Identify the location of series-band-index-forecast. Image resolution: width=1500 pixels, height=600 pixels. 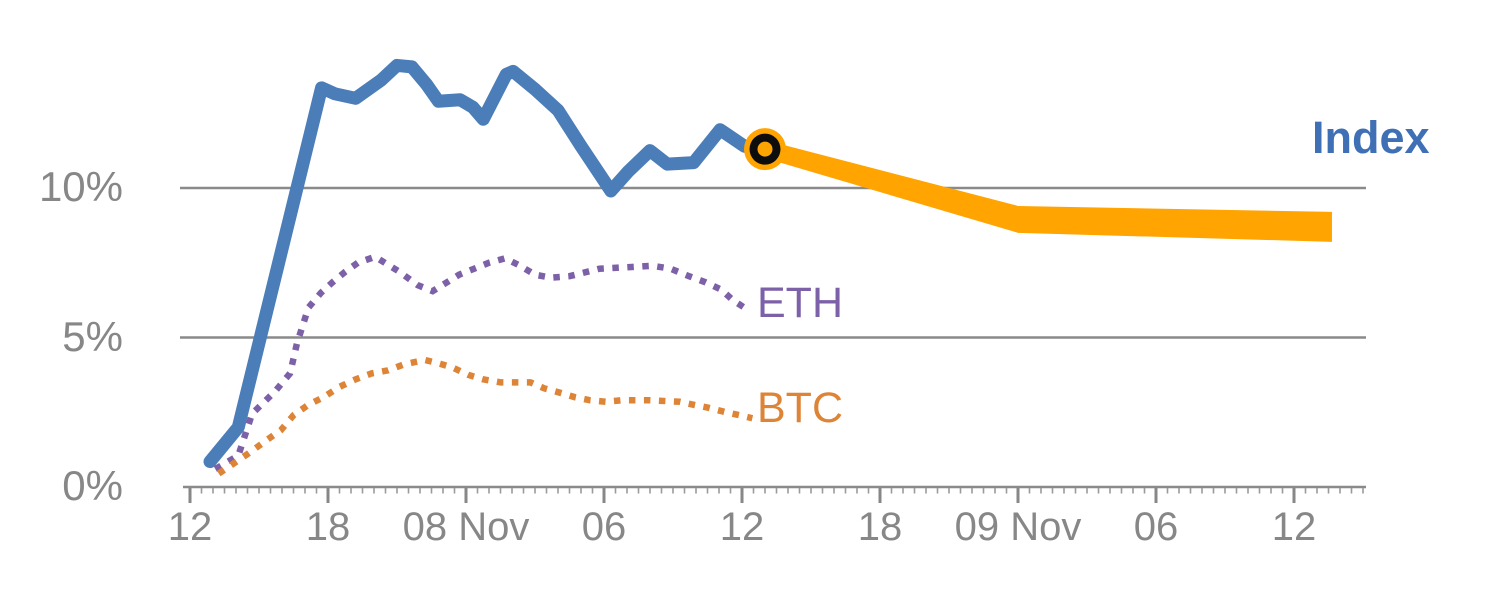
(1048, 191).